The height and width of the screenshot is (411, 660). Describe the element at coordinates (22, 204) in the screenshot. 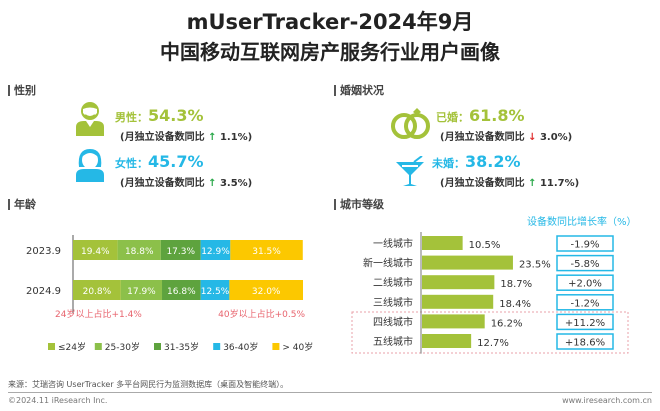

I see `section-age-title: 年龄` at that location.